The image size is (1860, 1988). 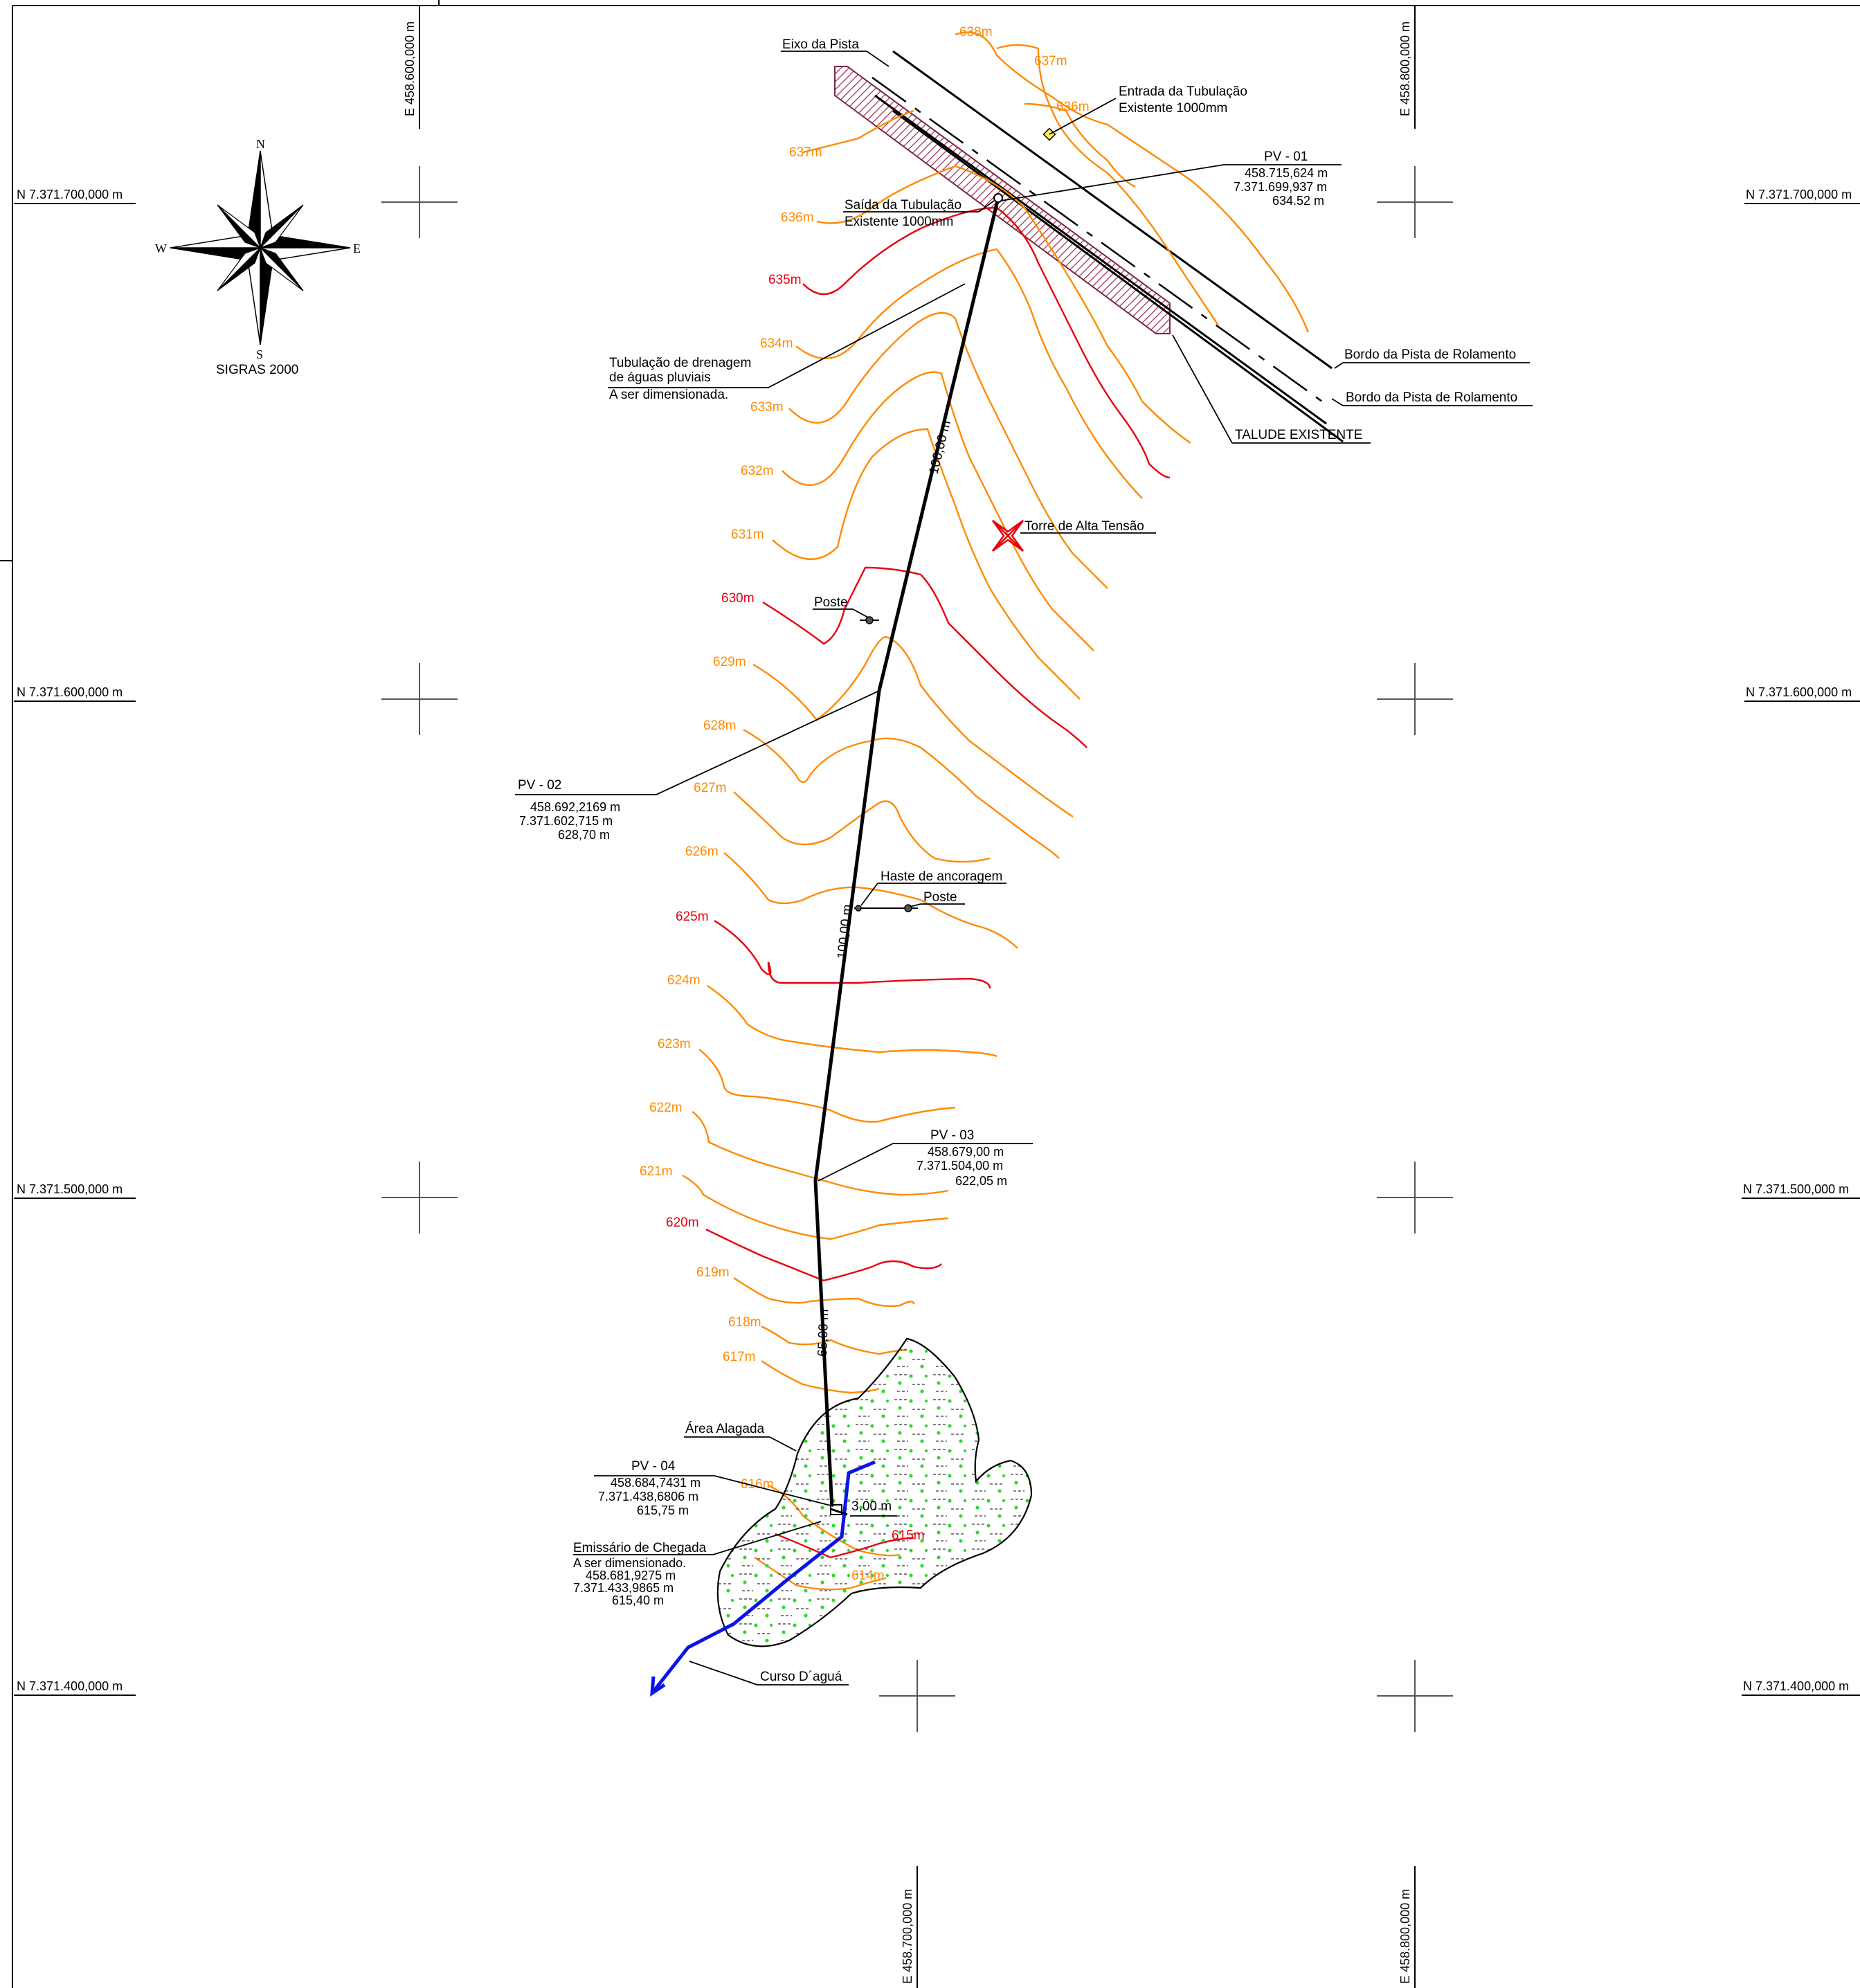 What do you see at coordinates (1050, 61) in the screenshot?
I see `contour-label-637-top: 637m` at bounding box center [1050, 61].